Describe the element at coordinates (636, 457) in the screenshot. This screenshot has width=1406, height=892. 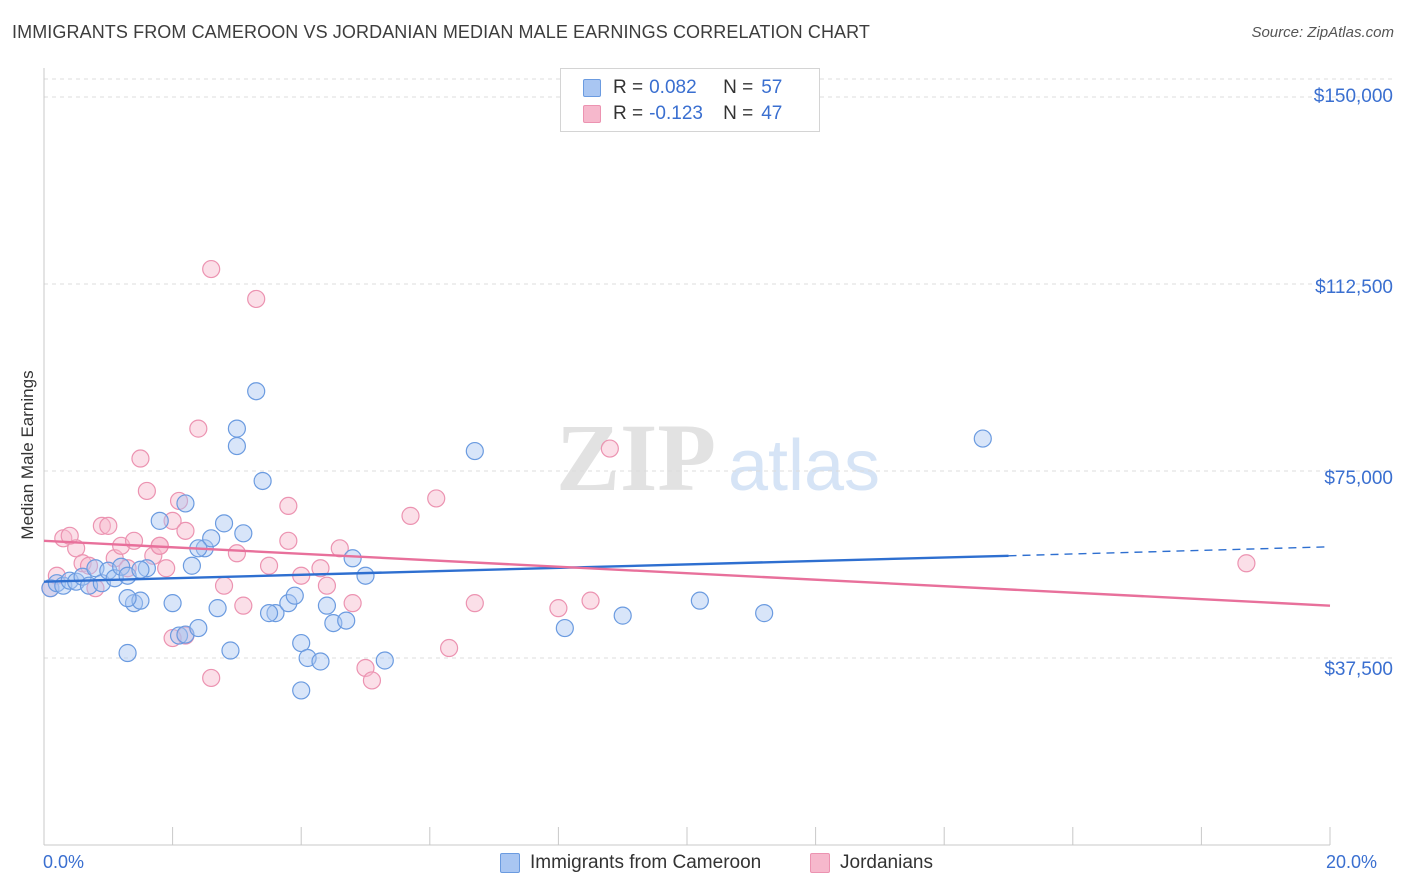
I see `watermark-zip: ZIP` at that location.